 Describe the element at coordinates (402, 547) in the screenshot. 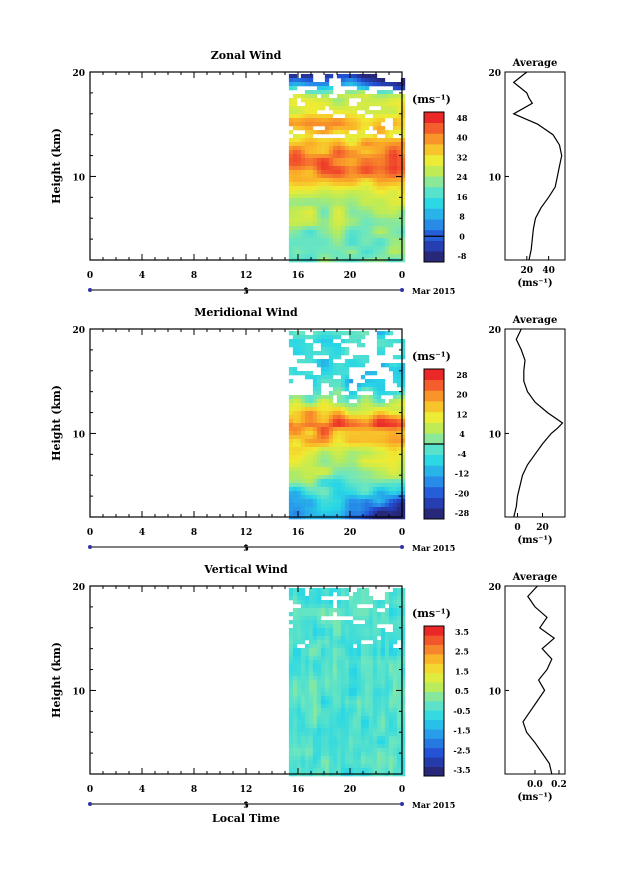

I see `date-line-end-marker` at that location.